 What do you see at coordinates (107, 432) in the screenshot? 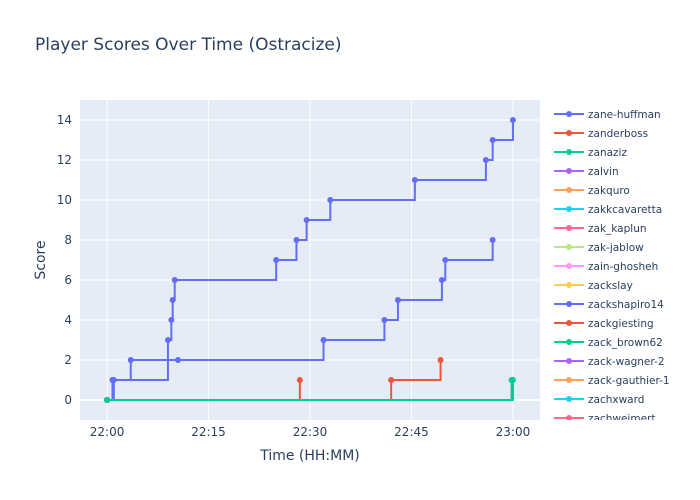
I see `x-tick-label: 22:00` at bounding box center [107, 432].